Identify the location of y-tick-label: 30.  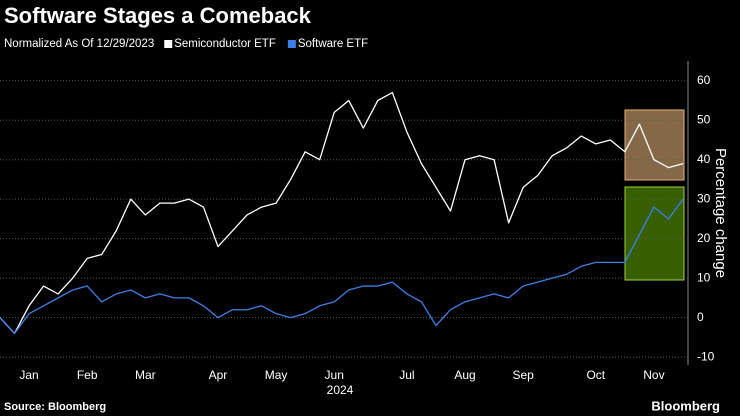
(704, 198).